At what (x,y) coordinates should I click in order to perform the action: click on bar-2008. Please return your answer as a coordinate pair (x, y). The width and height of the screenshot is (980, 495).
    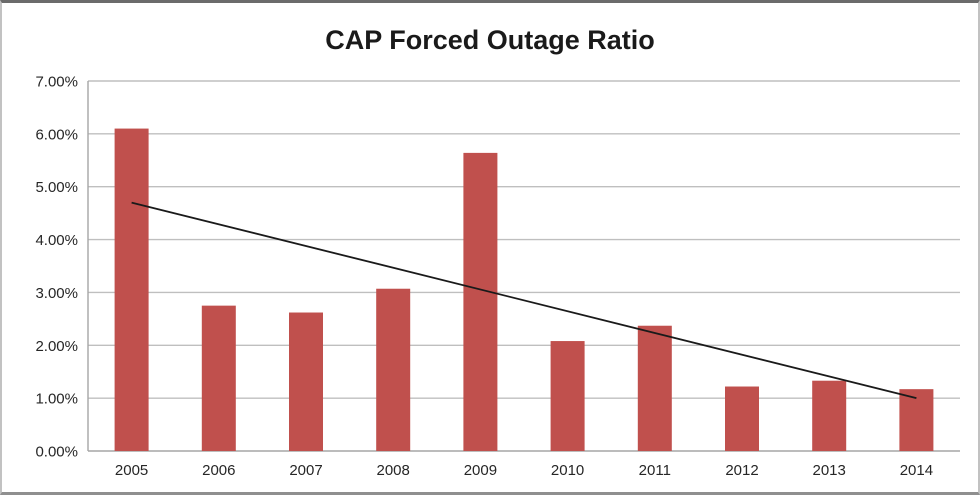
    Looking at the image, I should click on (393, 369).